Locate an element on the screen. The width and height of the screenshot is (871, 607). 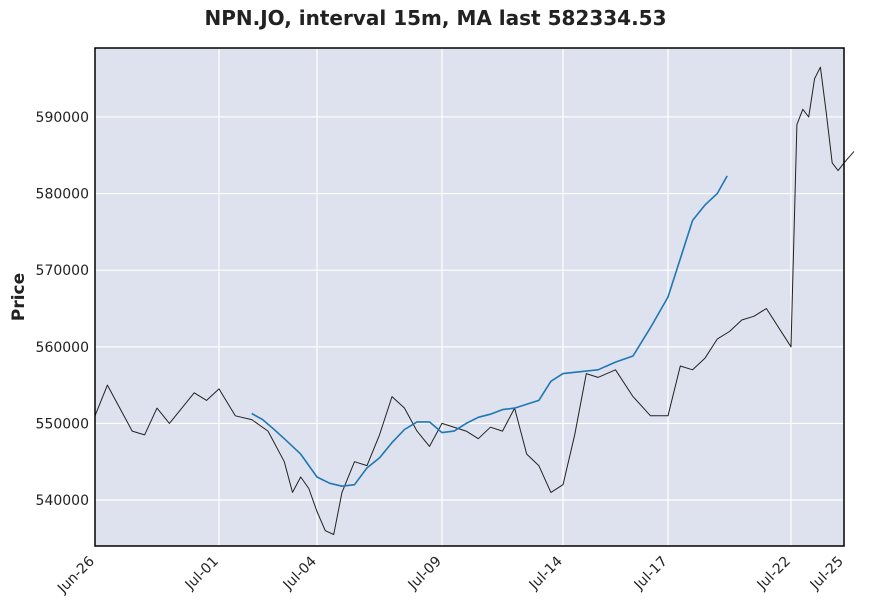
y-tick-label: 590000 is located at coordinates (62, 118).